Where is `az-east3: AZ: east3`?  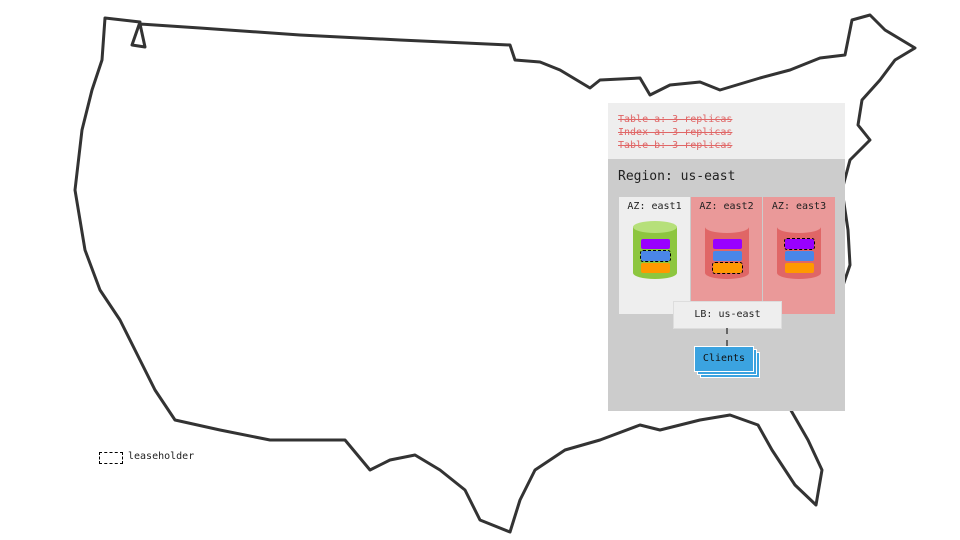
az-east3: AZ: east3 is located at coordinates (799, 255).